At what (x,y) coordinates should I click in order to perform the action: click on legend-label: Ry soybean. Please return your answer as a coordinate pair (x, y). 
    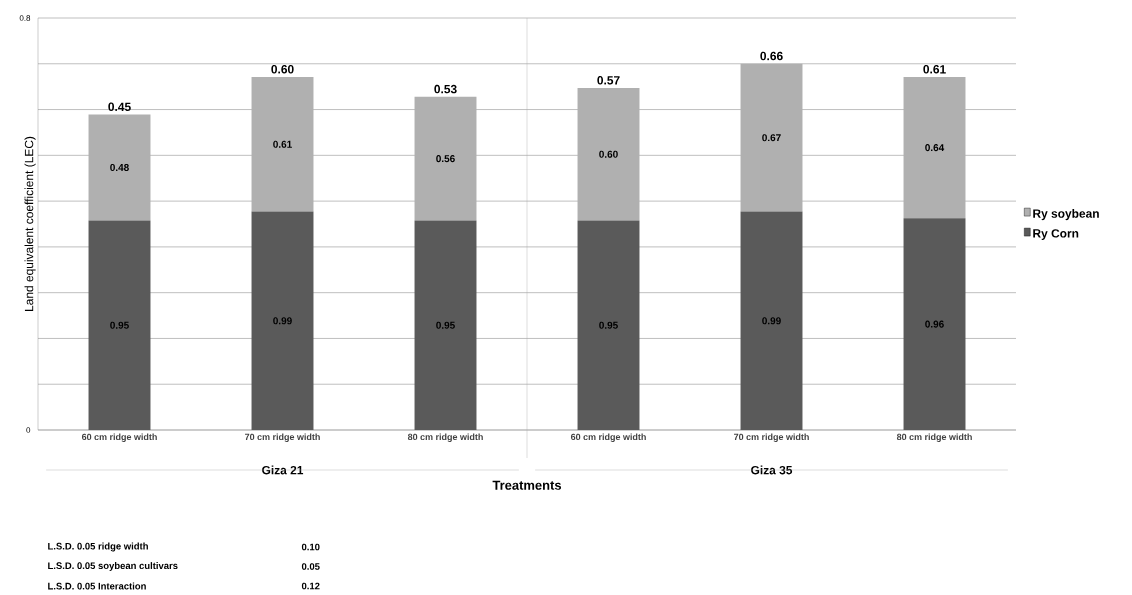
    Looking at the image, I should click on (1066, 215).